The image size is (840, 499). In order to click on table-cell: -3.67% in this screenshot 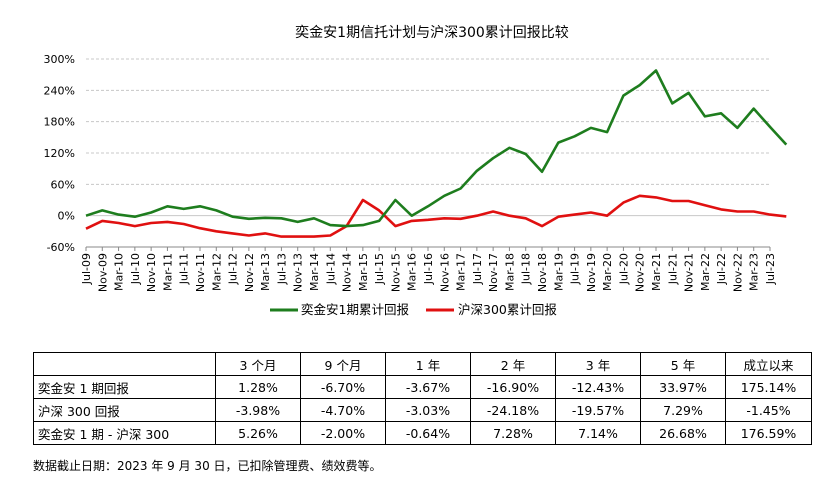, I will do `click(428, 387)`.